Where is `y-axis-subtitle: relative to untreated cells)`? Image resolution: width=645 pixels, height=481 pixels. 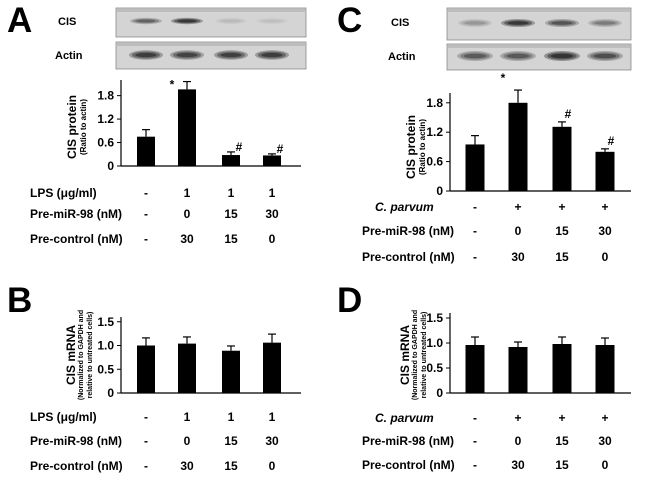 y-axis-subtitle: relative to untreated cells) is located at coordinates (424, 355).